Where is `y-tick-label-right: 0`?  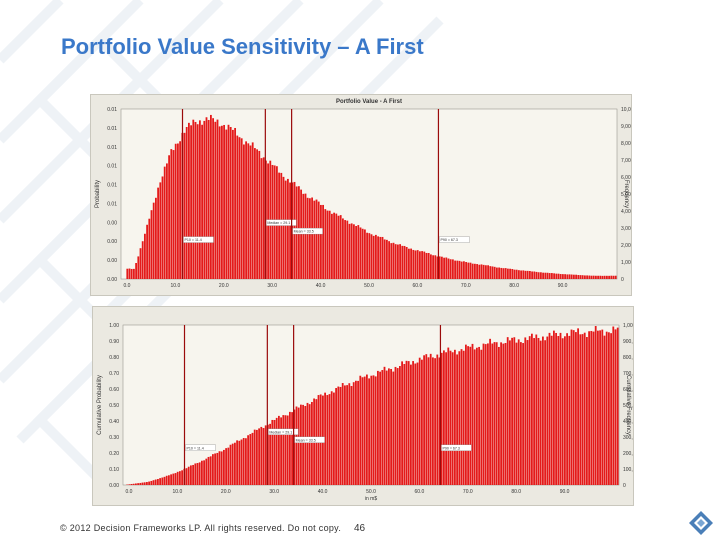 y-tick-label-right: 0 is located at coordinates (622, 280).